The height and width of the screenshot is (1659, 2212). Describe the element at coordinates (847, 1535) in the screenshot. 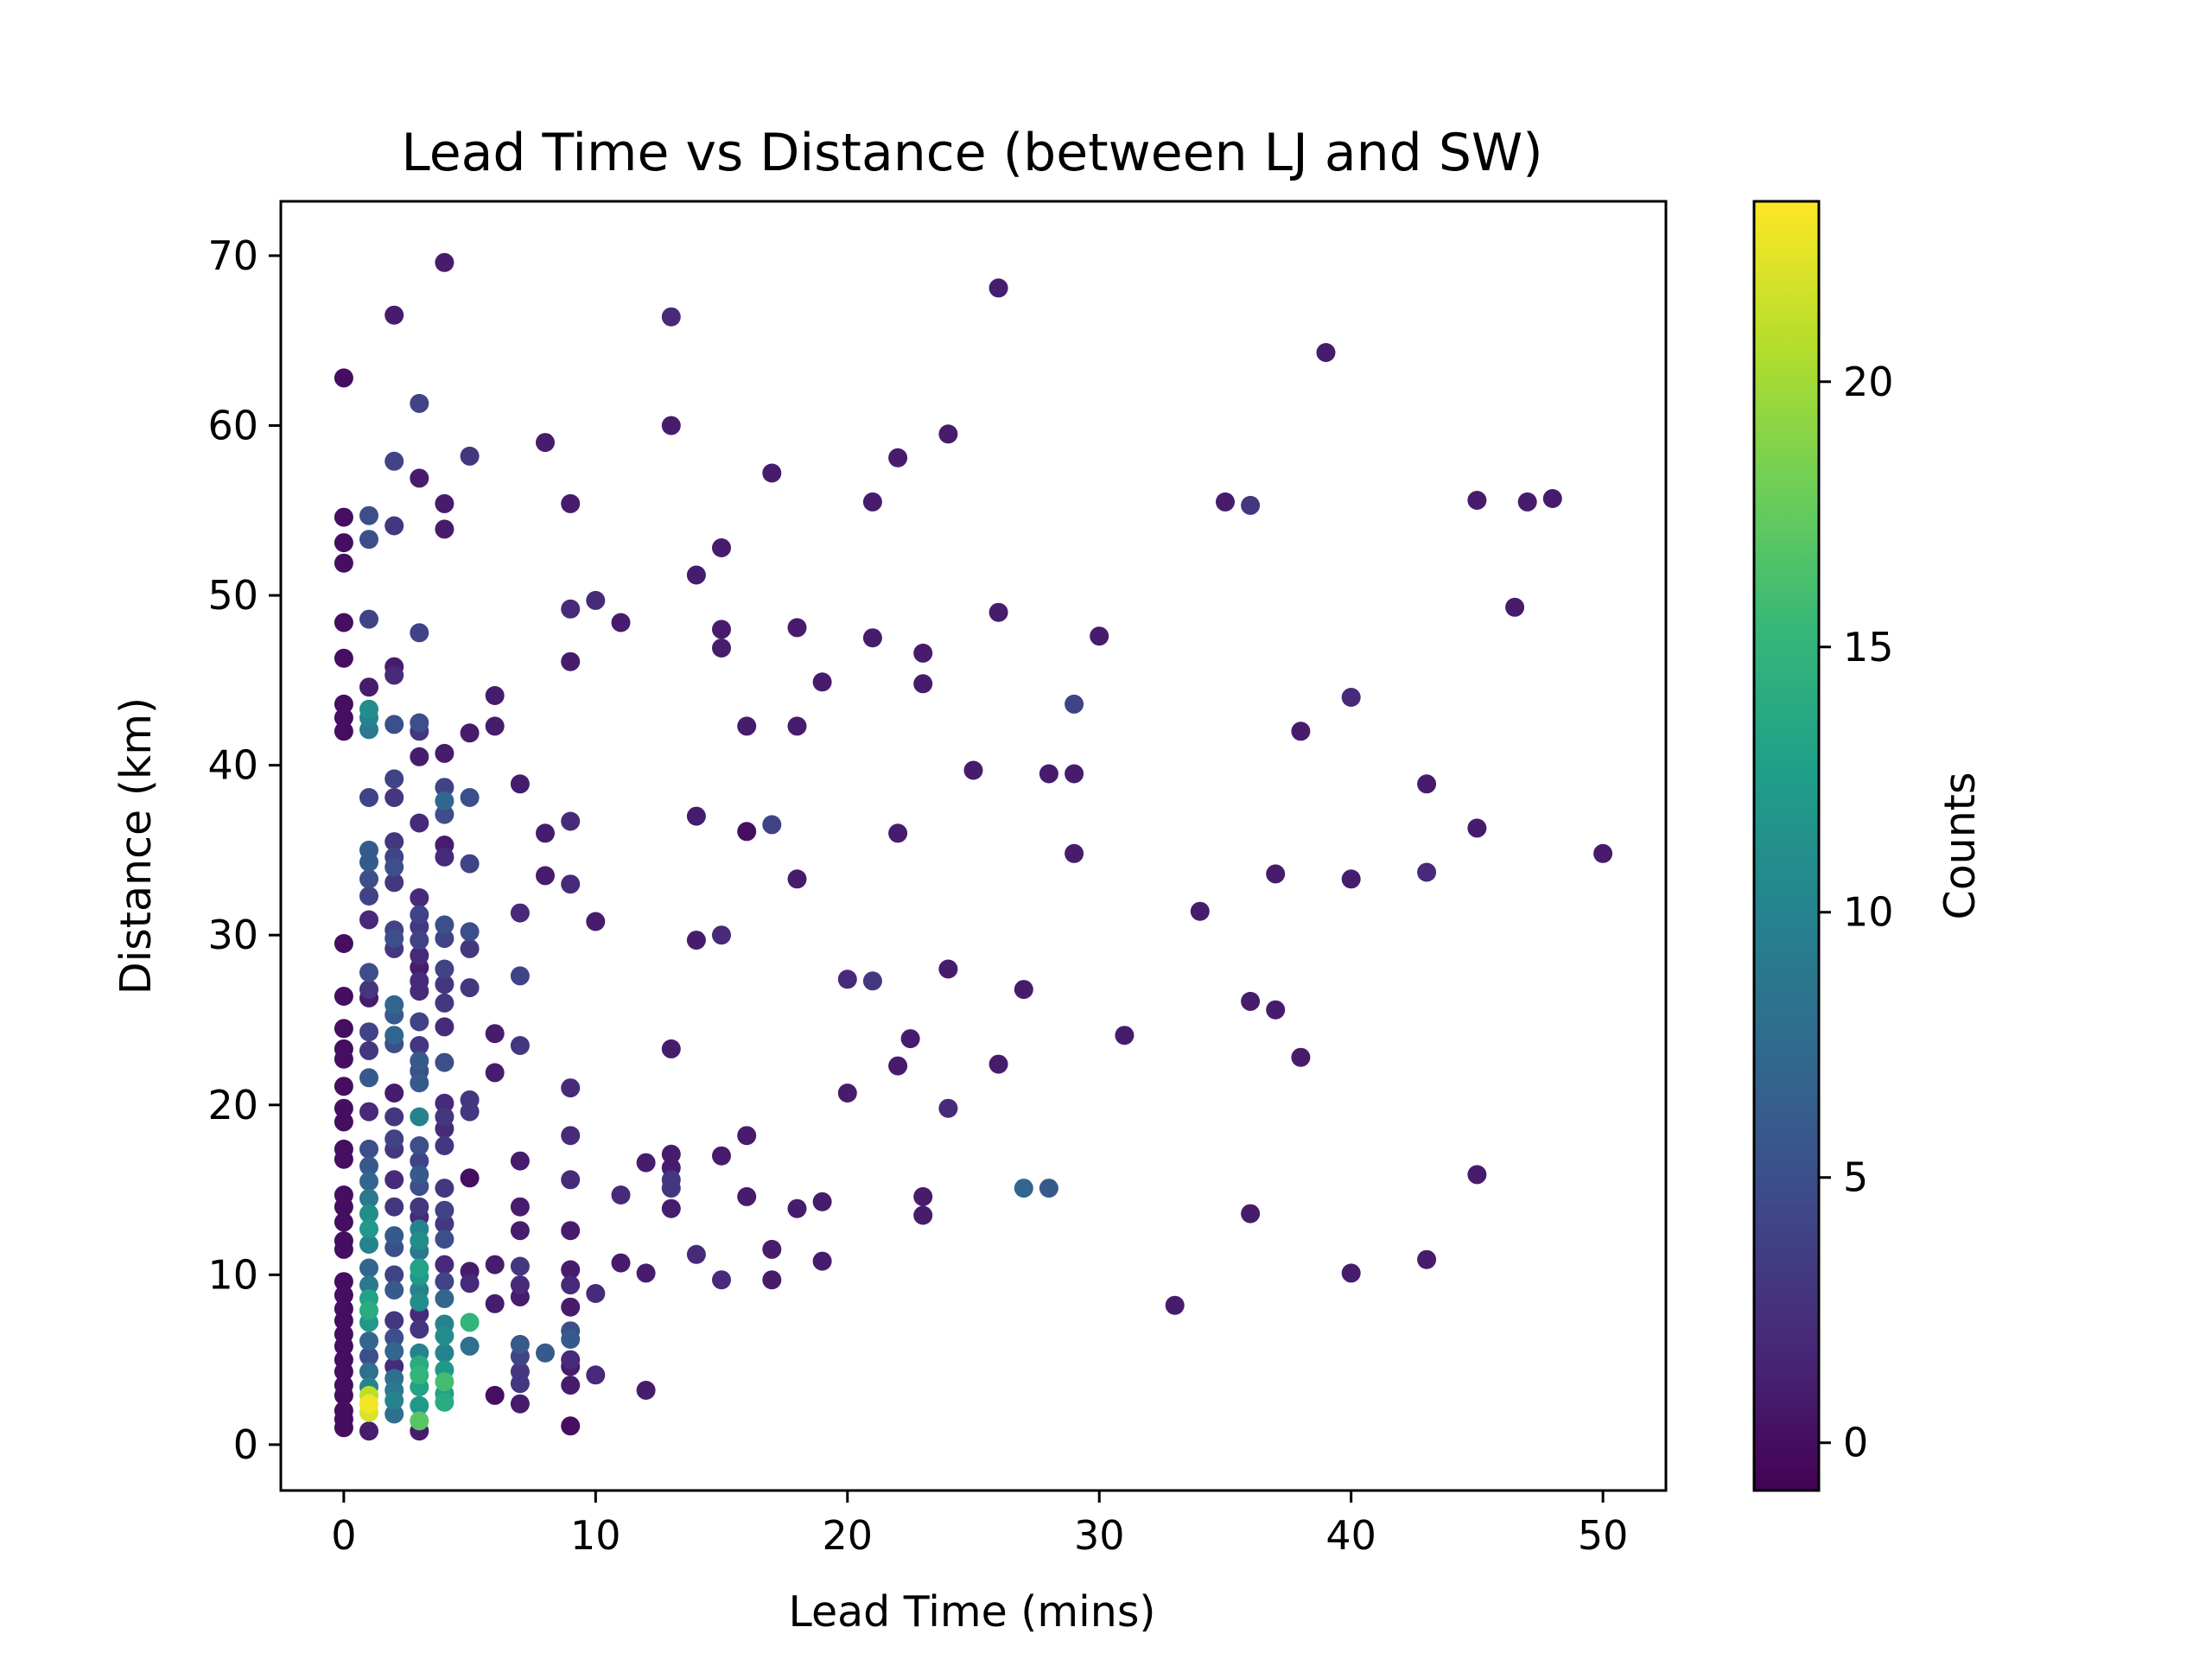

I see `x-tick-label: 20` at that location.